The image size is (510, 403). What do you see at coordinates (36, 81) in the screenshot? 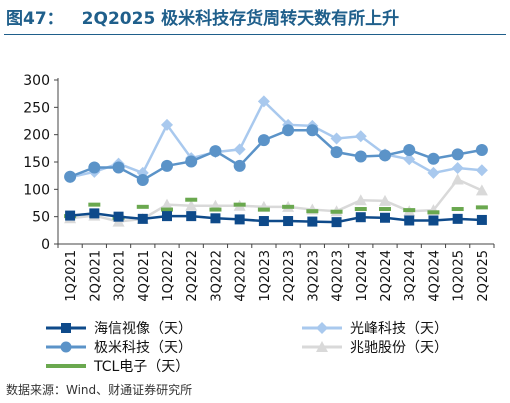
I see `y-tick-label: 300` at bounding box center [36, 81].